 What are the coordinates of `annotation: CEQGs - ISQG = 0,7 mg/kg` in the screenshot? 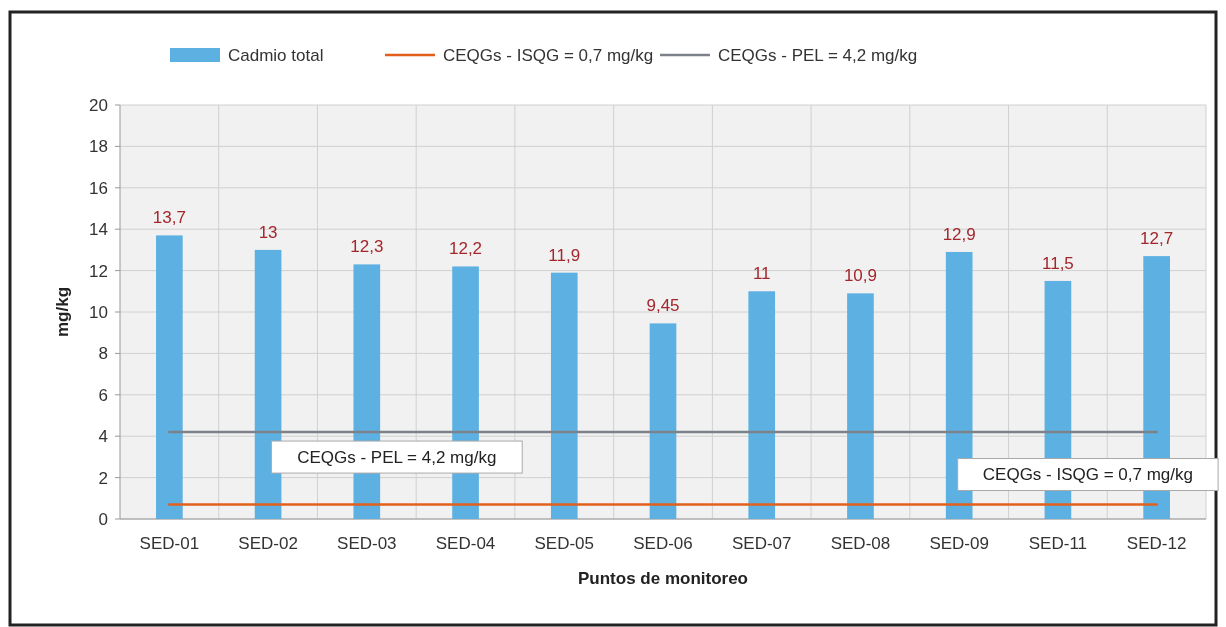 It's located at (1088, 475).